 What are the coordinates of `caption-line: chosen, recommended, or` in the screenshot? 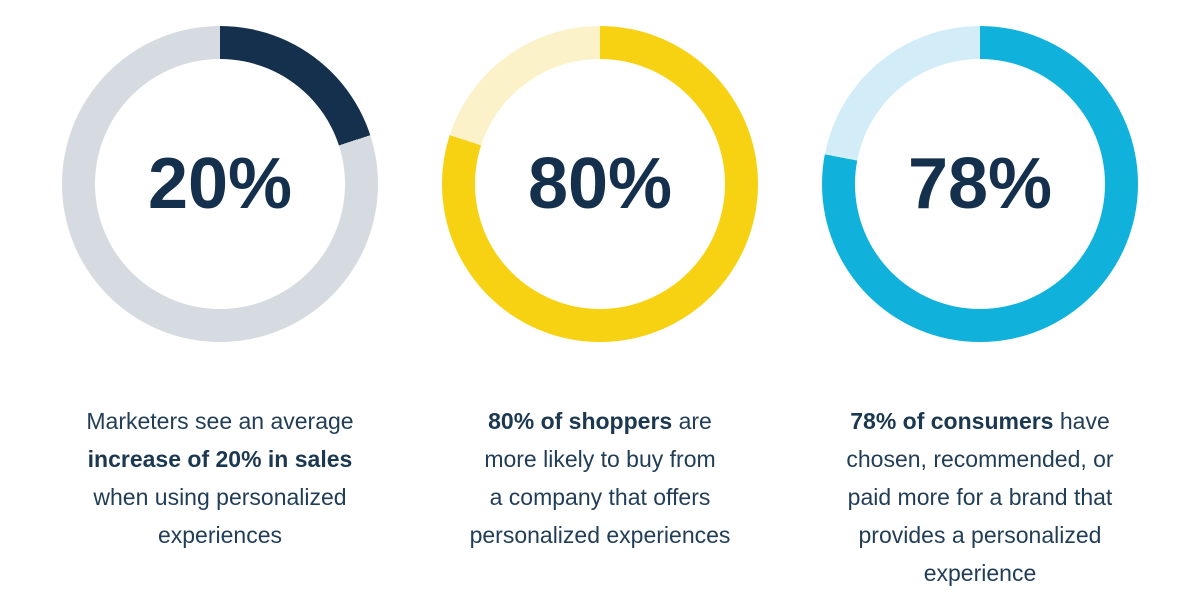 It's located at (980, 459).